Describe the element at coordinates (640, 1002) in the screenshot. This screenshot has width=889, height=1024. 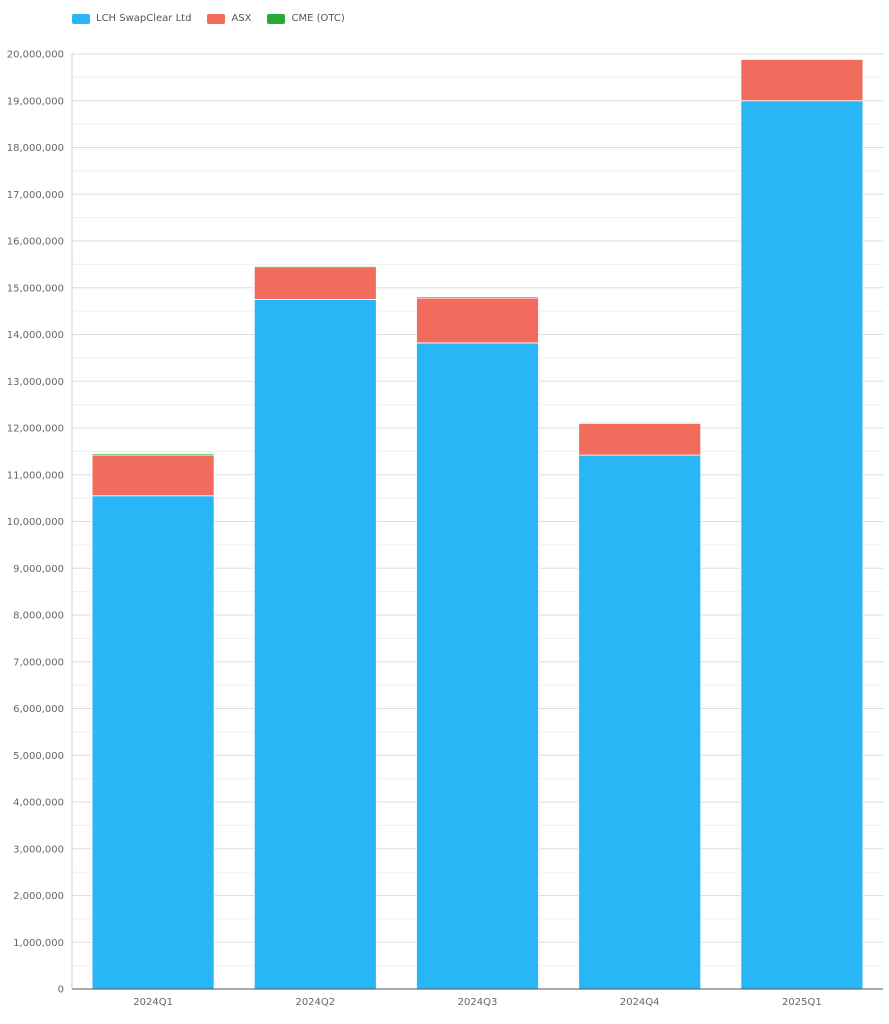
I see `x-tick-label: 2024Q4` at that location.